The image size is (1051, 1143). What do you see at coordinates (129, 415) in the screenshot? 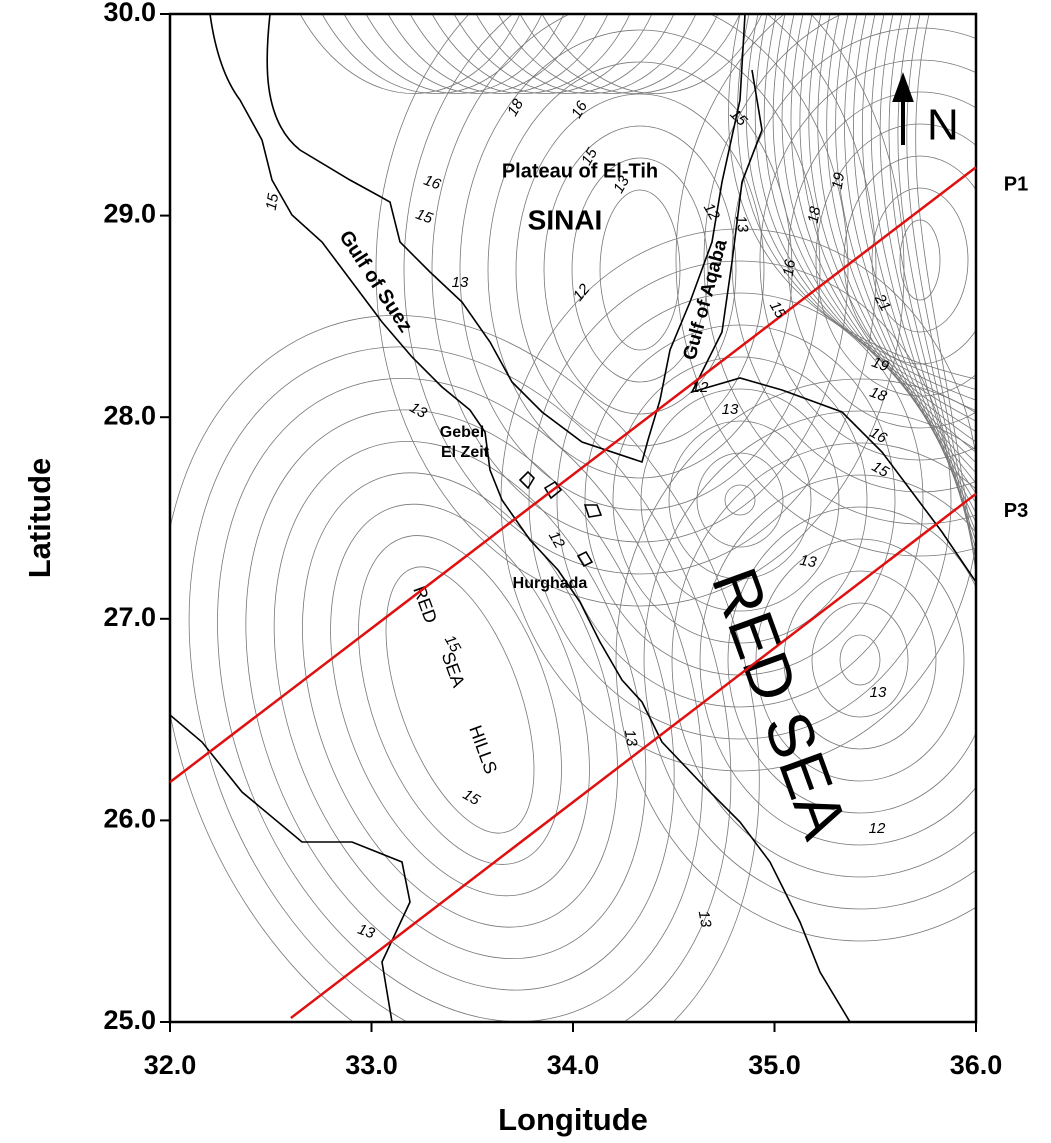
I see `y-tick-label: 28.0` at bounding box center [129, 415].